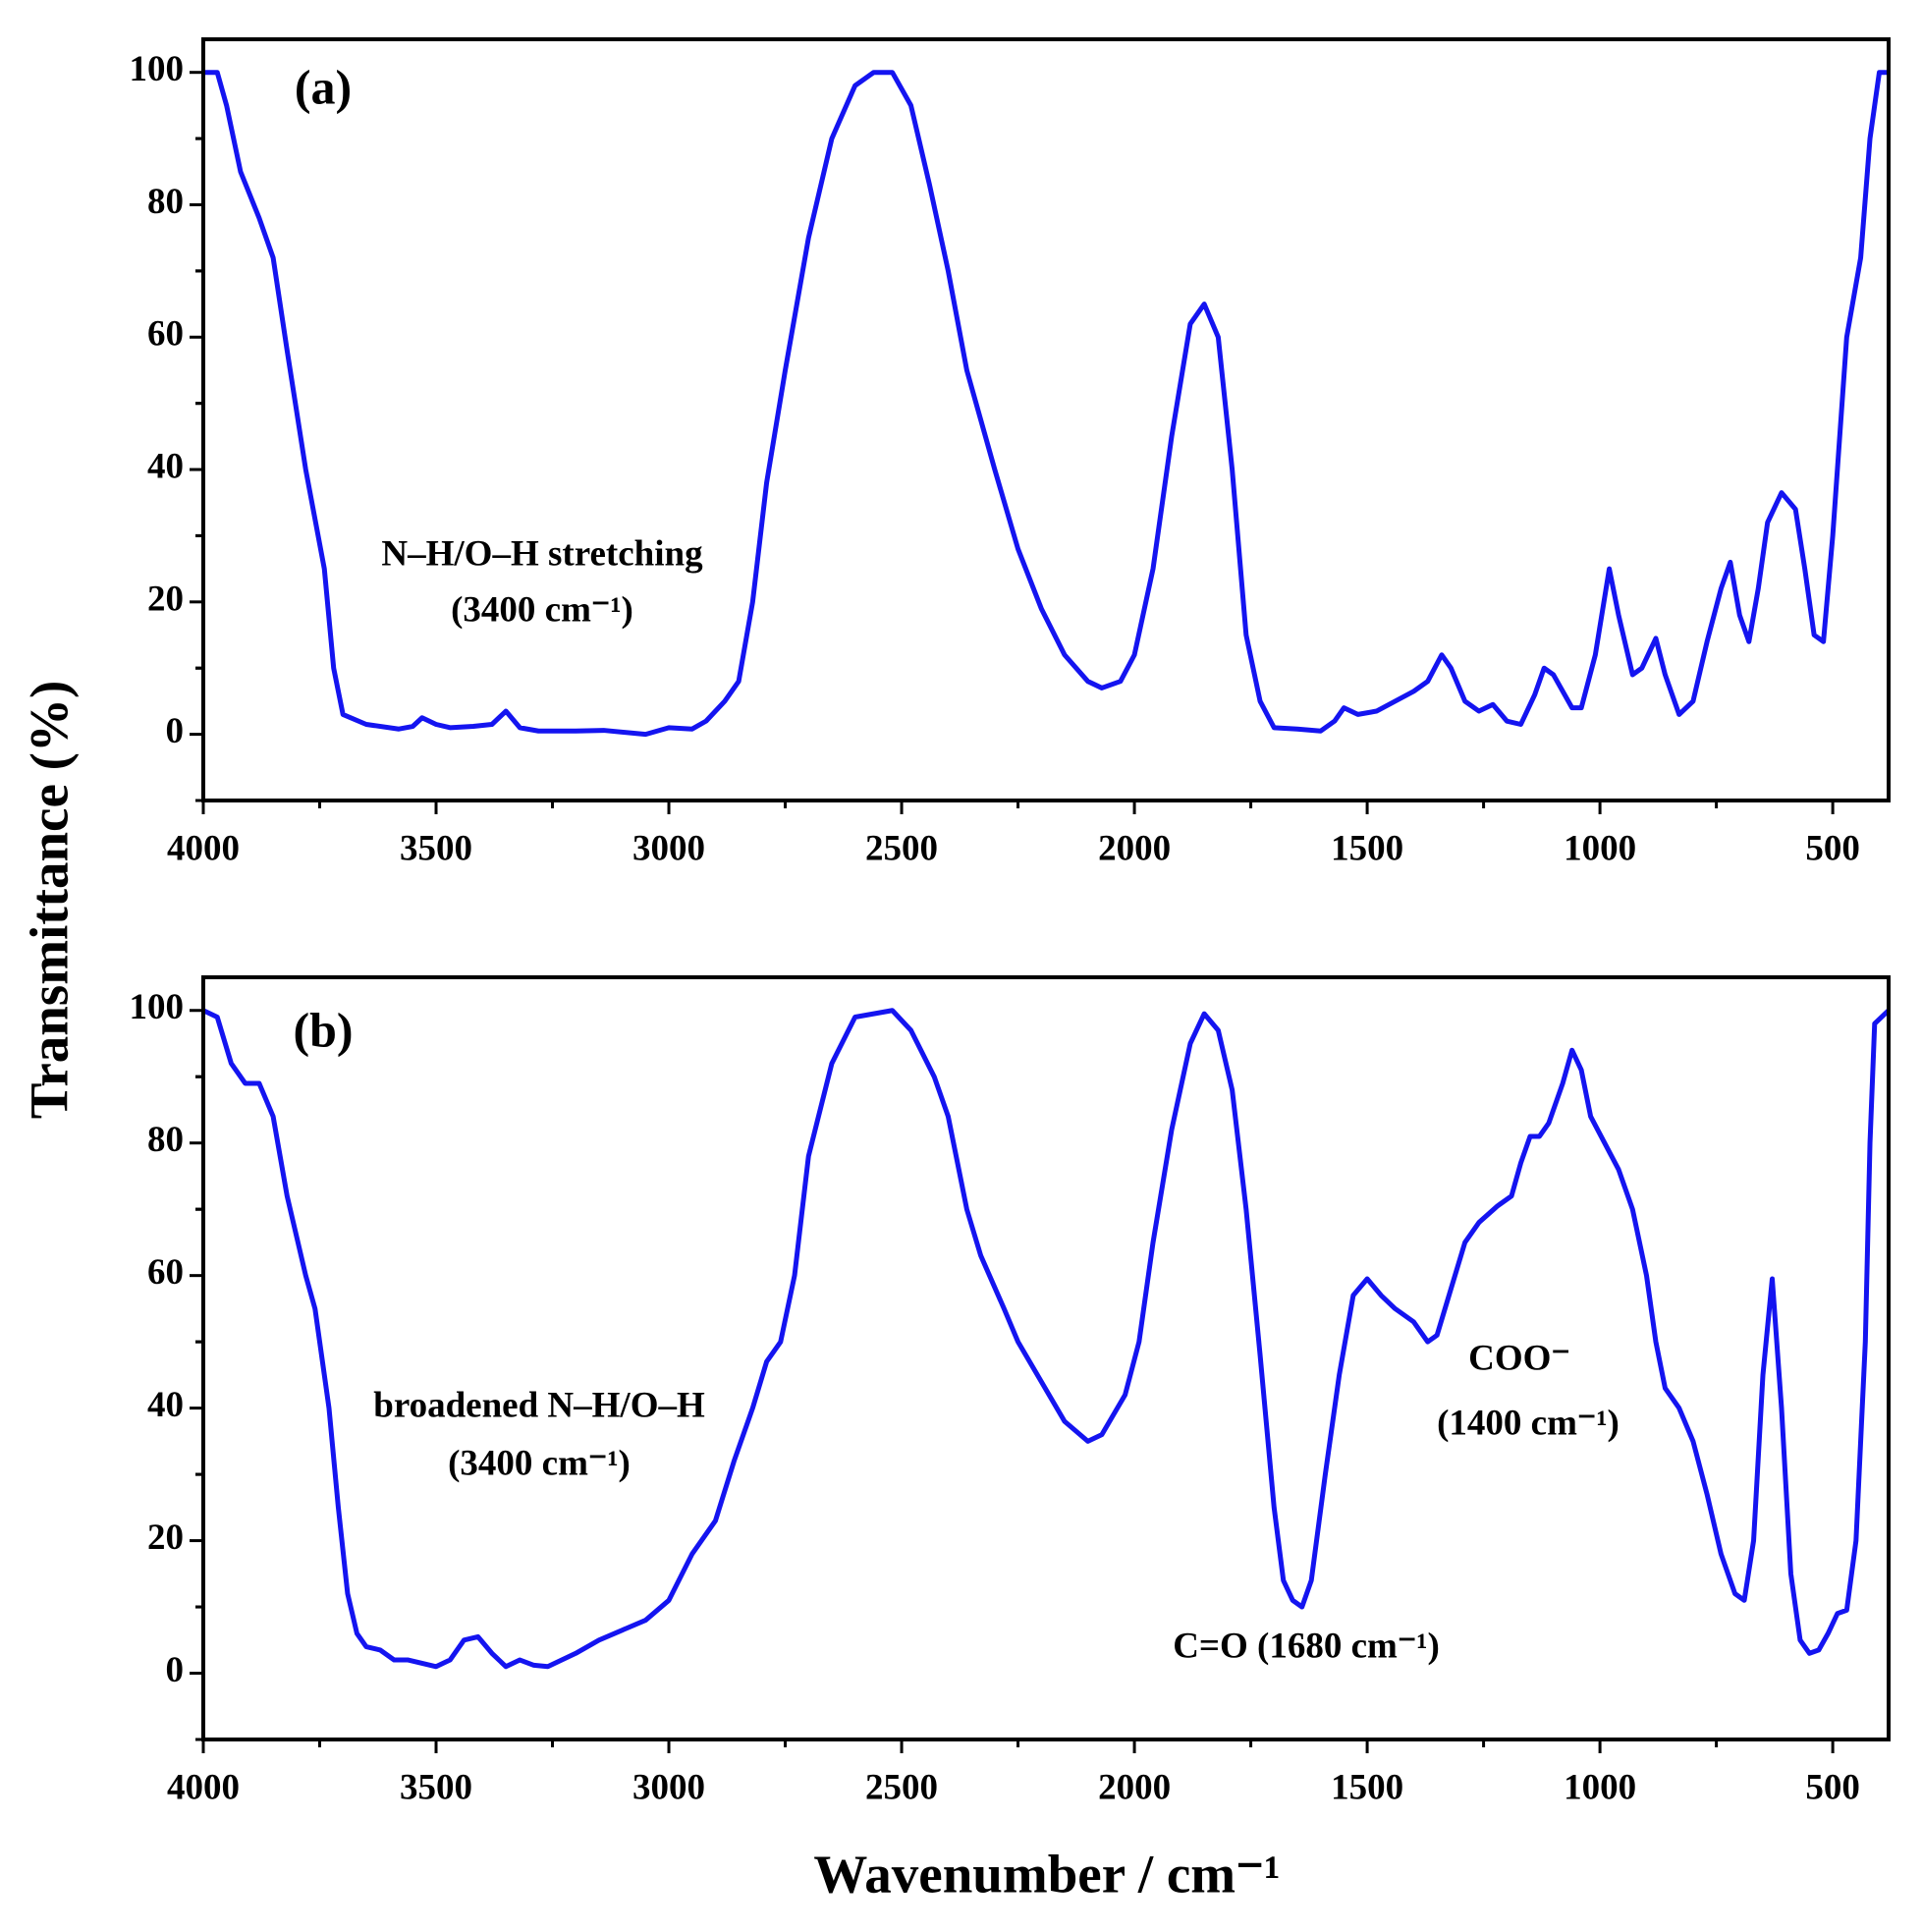 The width and height of the screenshot is (1922, 1932). I want to click on panel-label: (b), so click(323, 1029).